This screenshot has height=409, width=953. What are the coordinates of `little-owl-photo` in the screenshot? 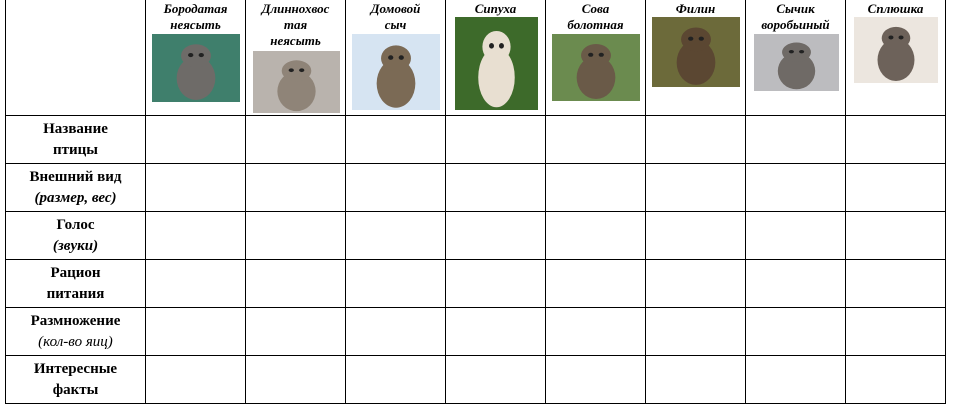 It's located at (396, 72).